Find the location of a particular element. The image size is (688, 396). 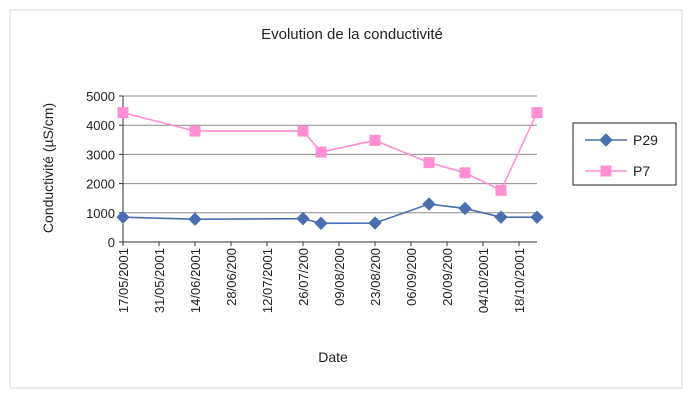

x-tick-label: 04/10/2001 is located at coordinates (483, 280).